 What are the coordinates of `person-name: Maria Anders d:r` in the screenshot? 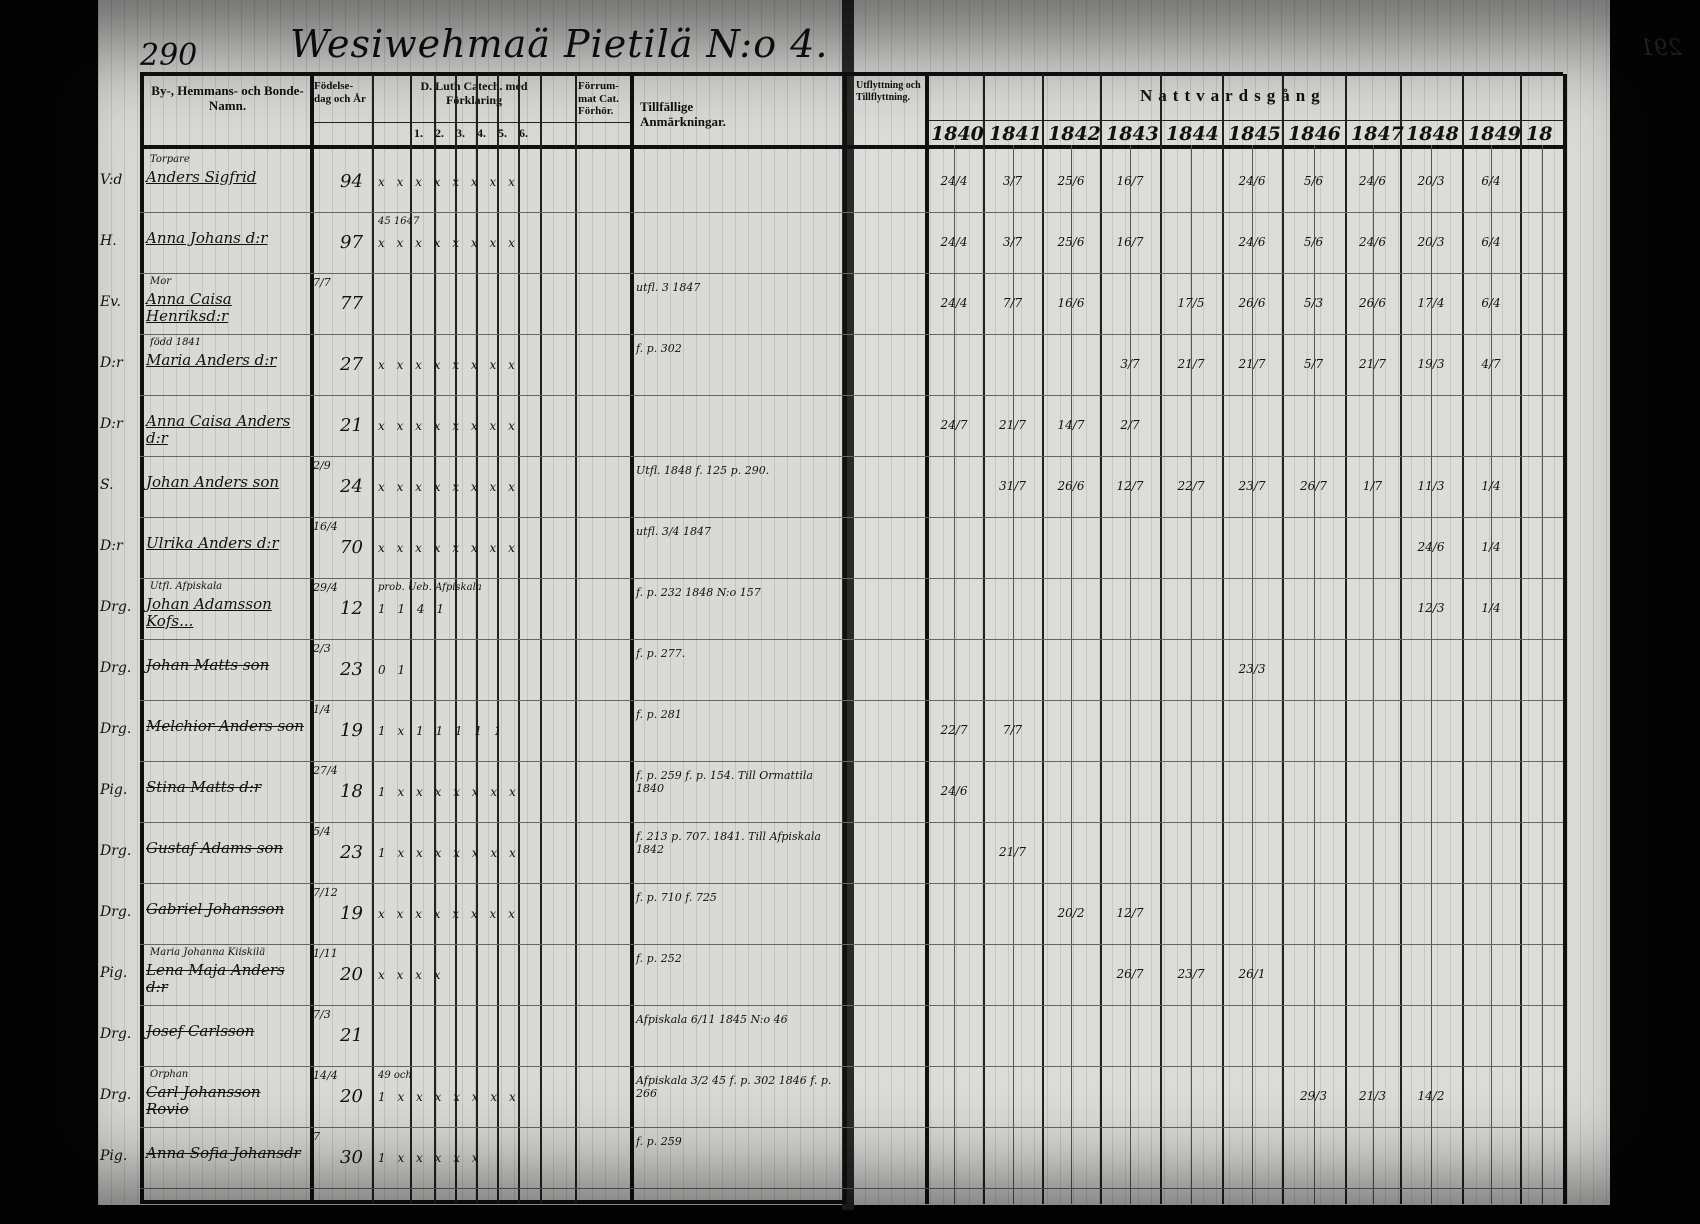 It's located at (211, 360).